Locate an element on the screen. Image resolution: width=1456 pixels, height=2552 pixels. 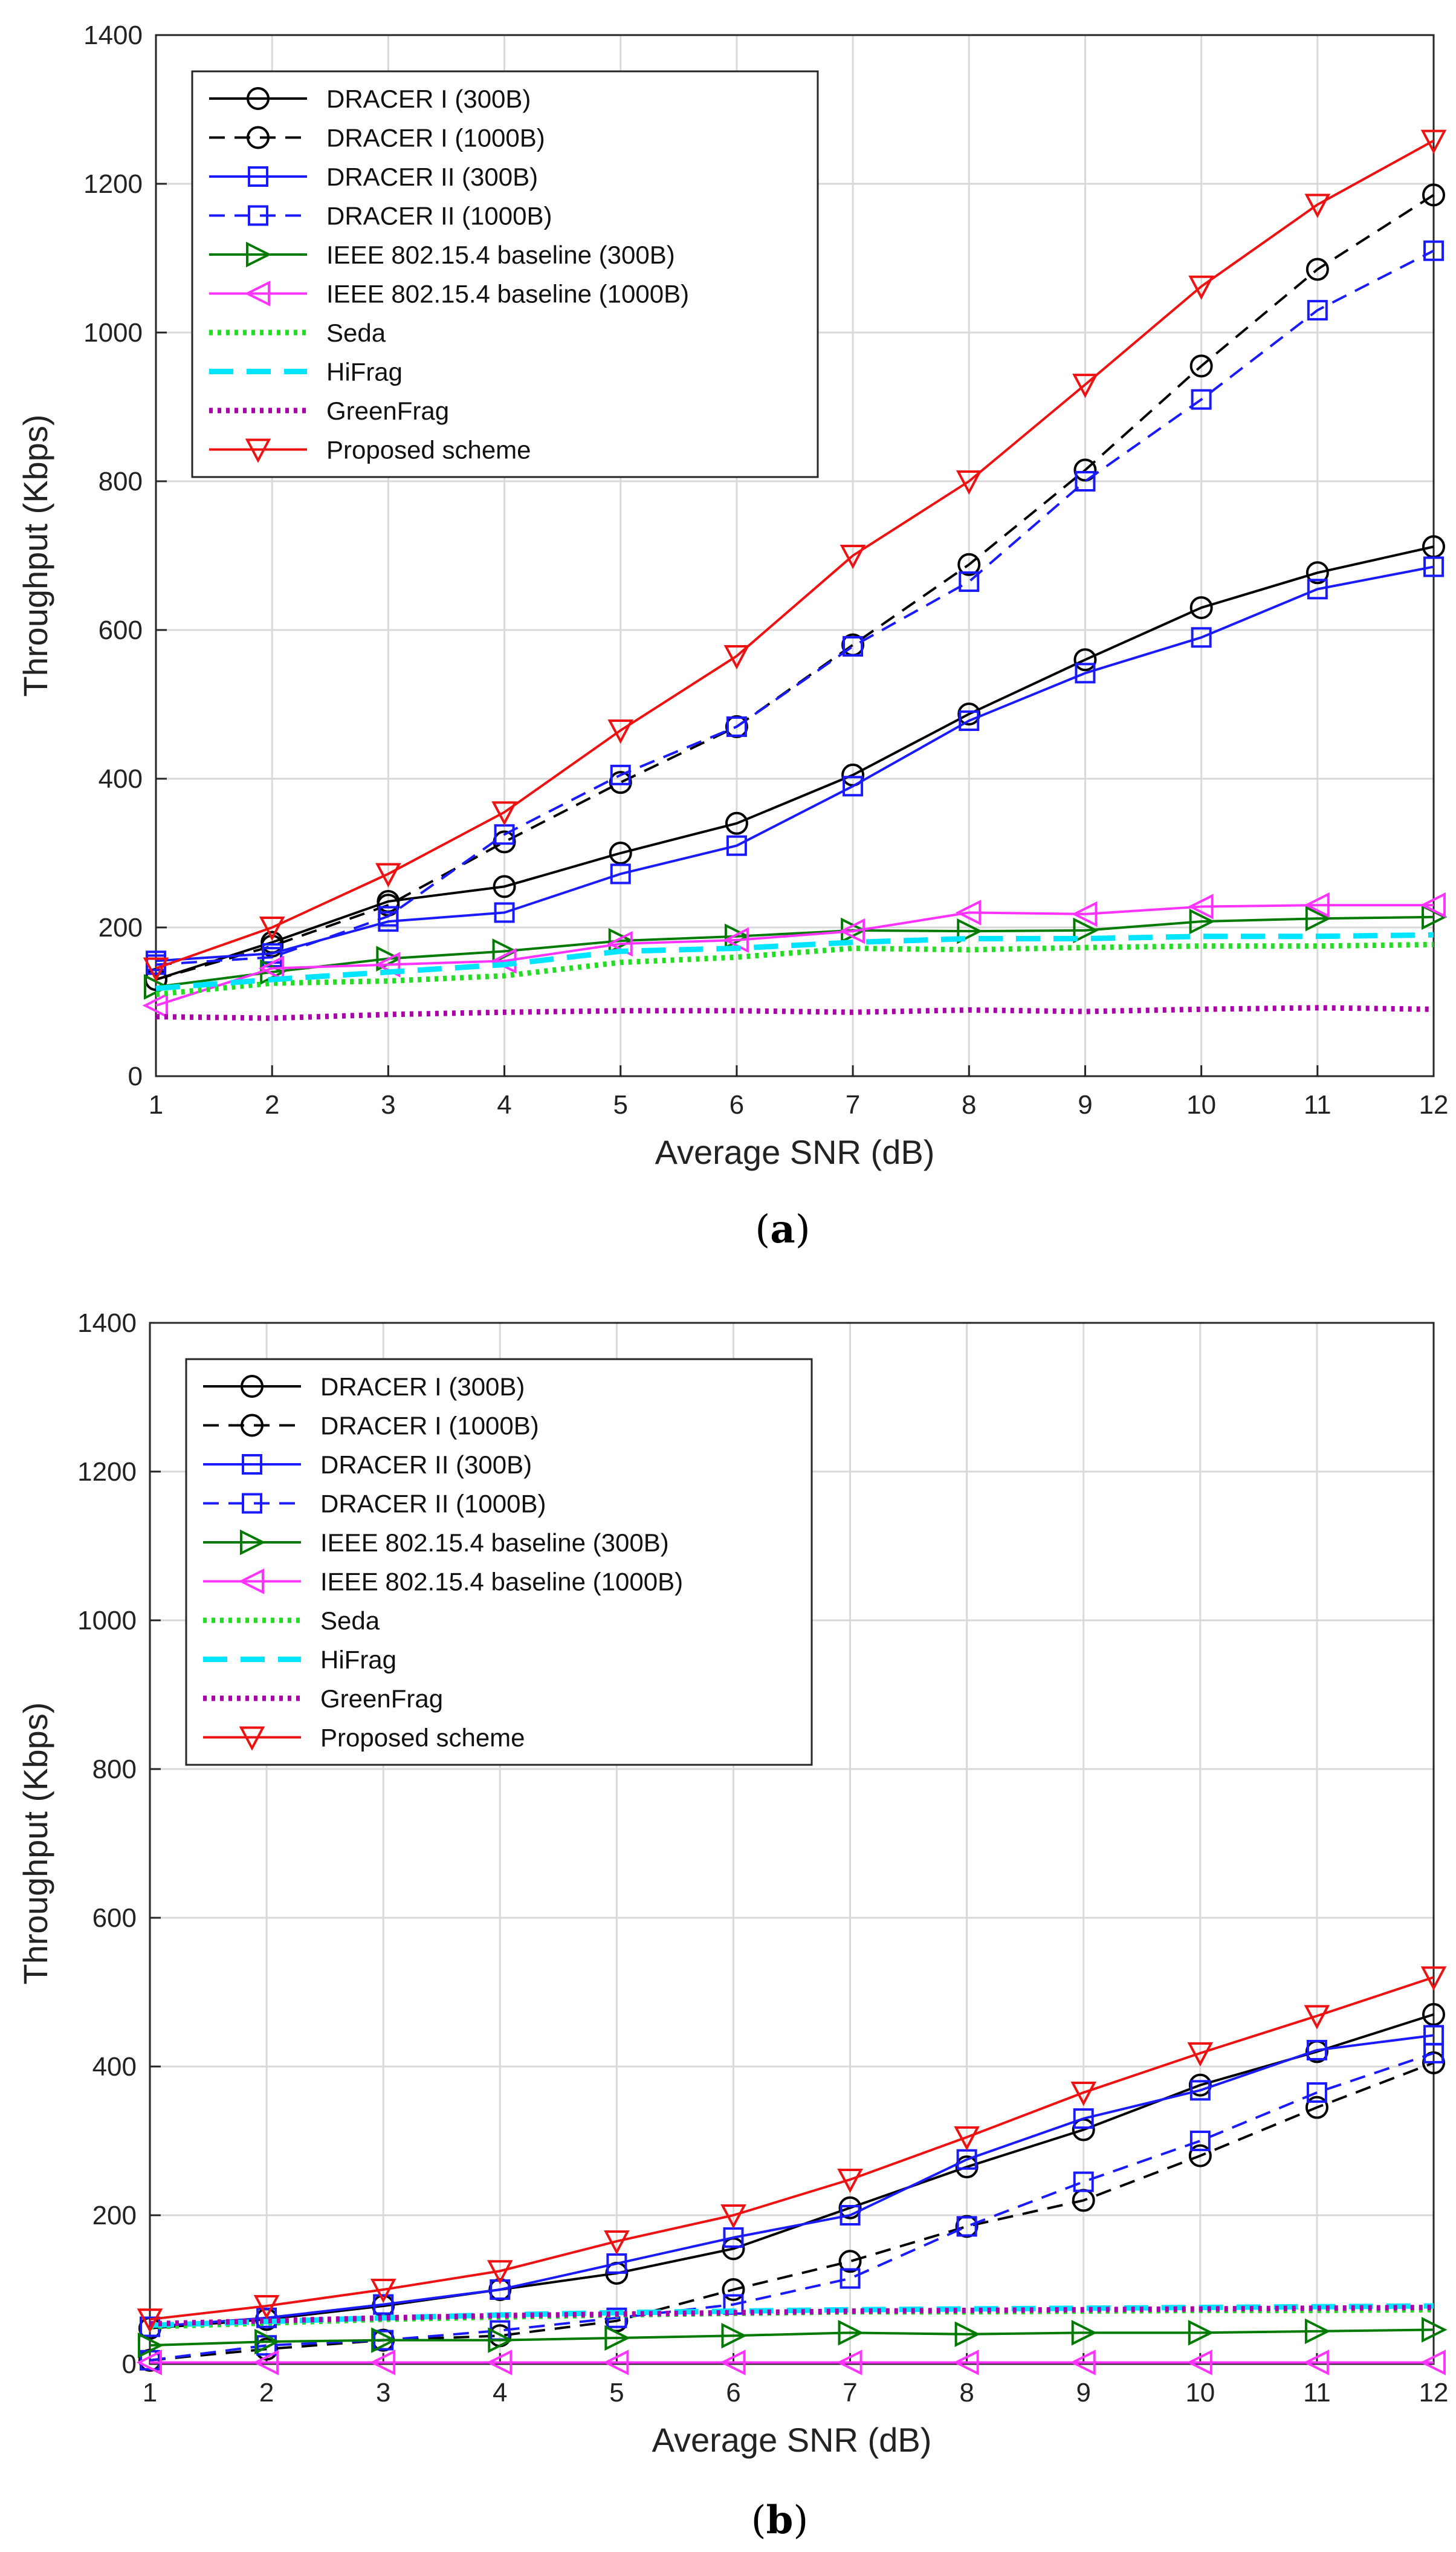
series-line-hifrag is located at coordinates (792, 2315).